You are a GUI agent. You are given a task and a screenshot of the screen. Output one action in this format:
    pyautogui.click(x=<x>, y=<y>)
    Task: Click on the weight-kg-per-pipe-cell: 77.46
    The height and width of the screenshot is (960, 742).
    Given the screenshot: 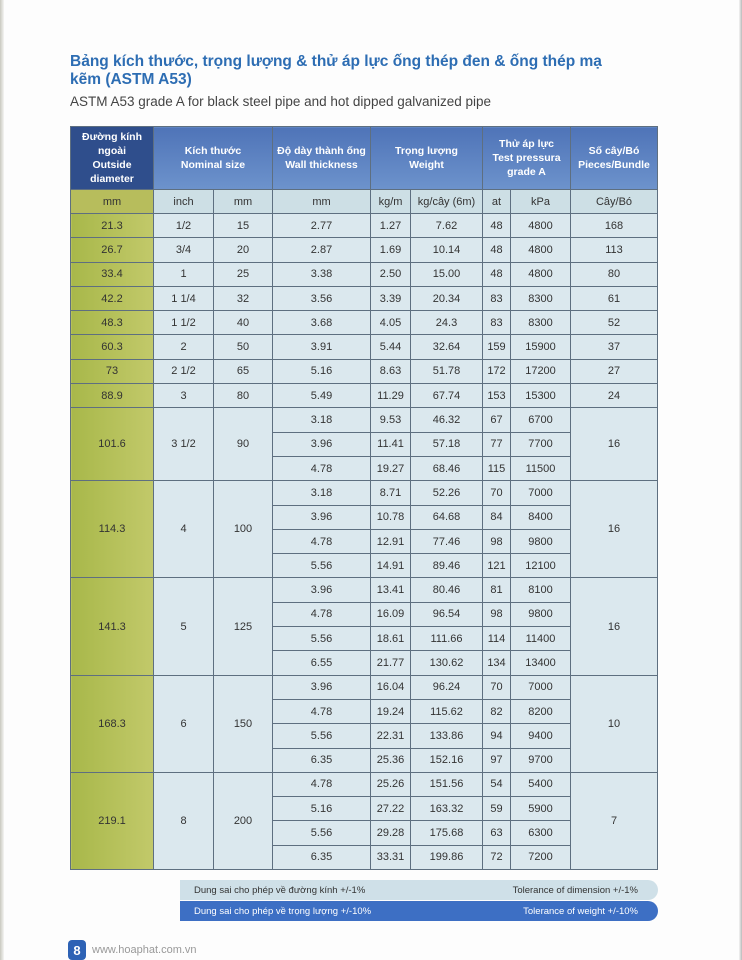 What is the action you would take?
    pyautogui.click(x=446, y=541)
    